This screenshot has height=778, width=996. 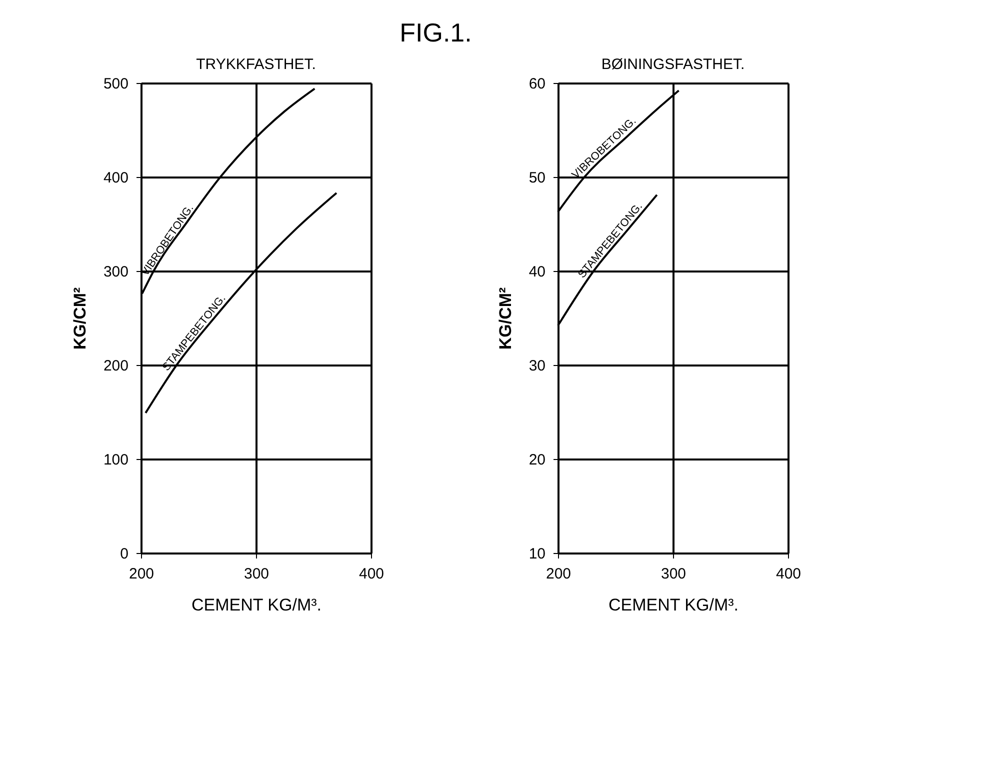 What do you see at coordinates (256, 64) in the screenshot?
I see `chart-title: TRYKKFASTHET.` at bounding box center [256, 64].